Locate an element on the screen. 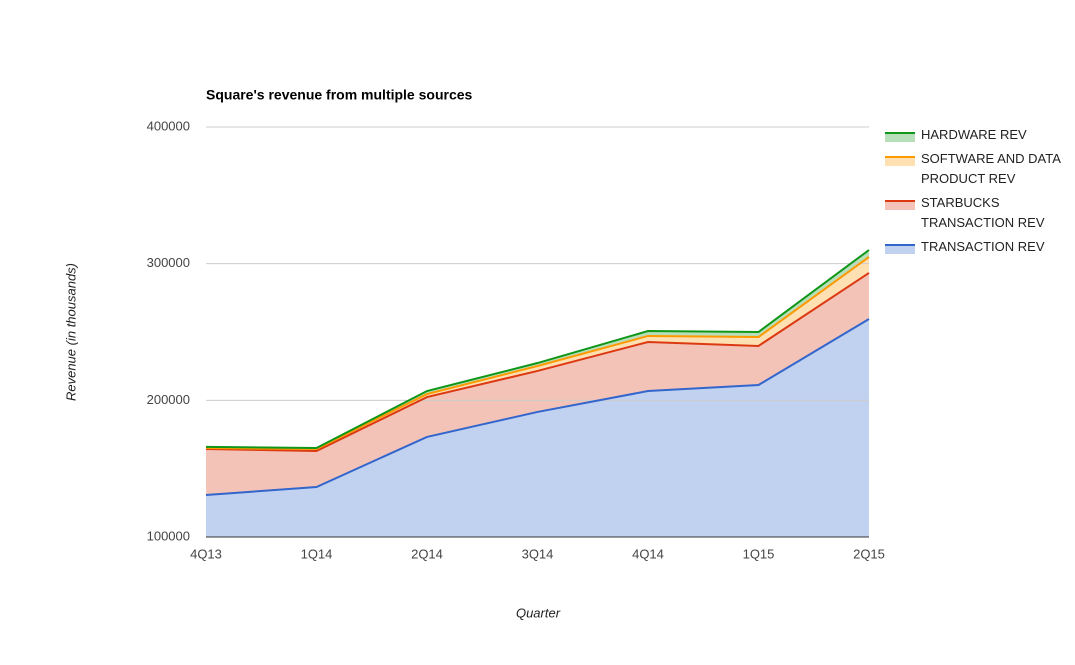  y-tick-label: 100000 is located at coordinates (168, 535).